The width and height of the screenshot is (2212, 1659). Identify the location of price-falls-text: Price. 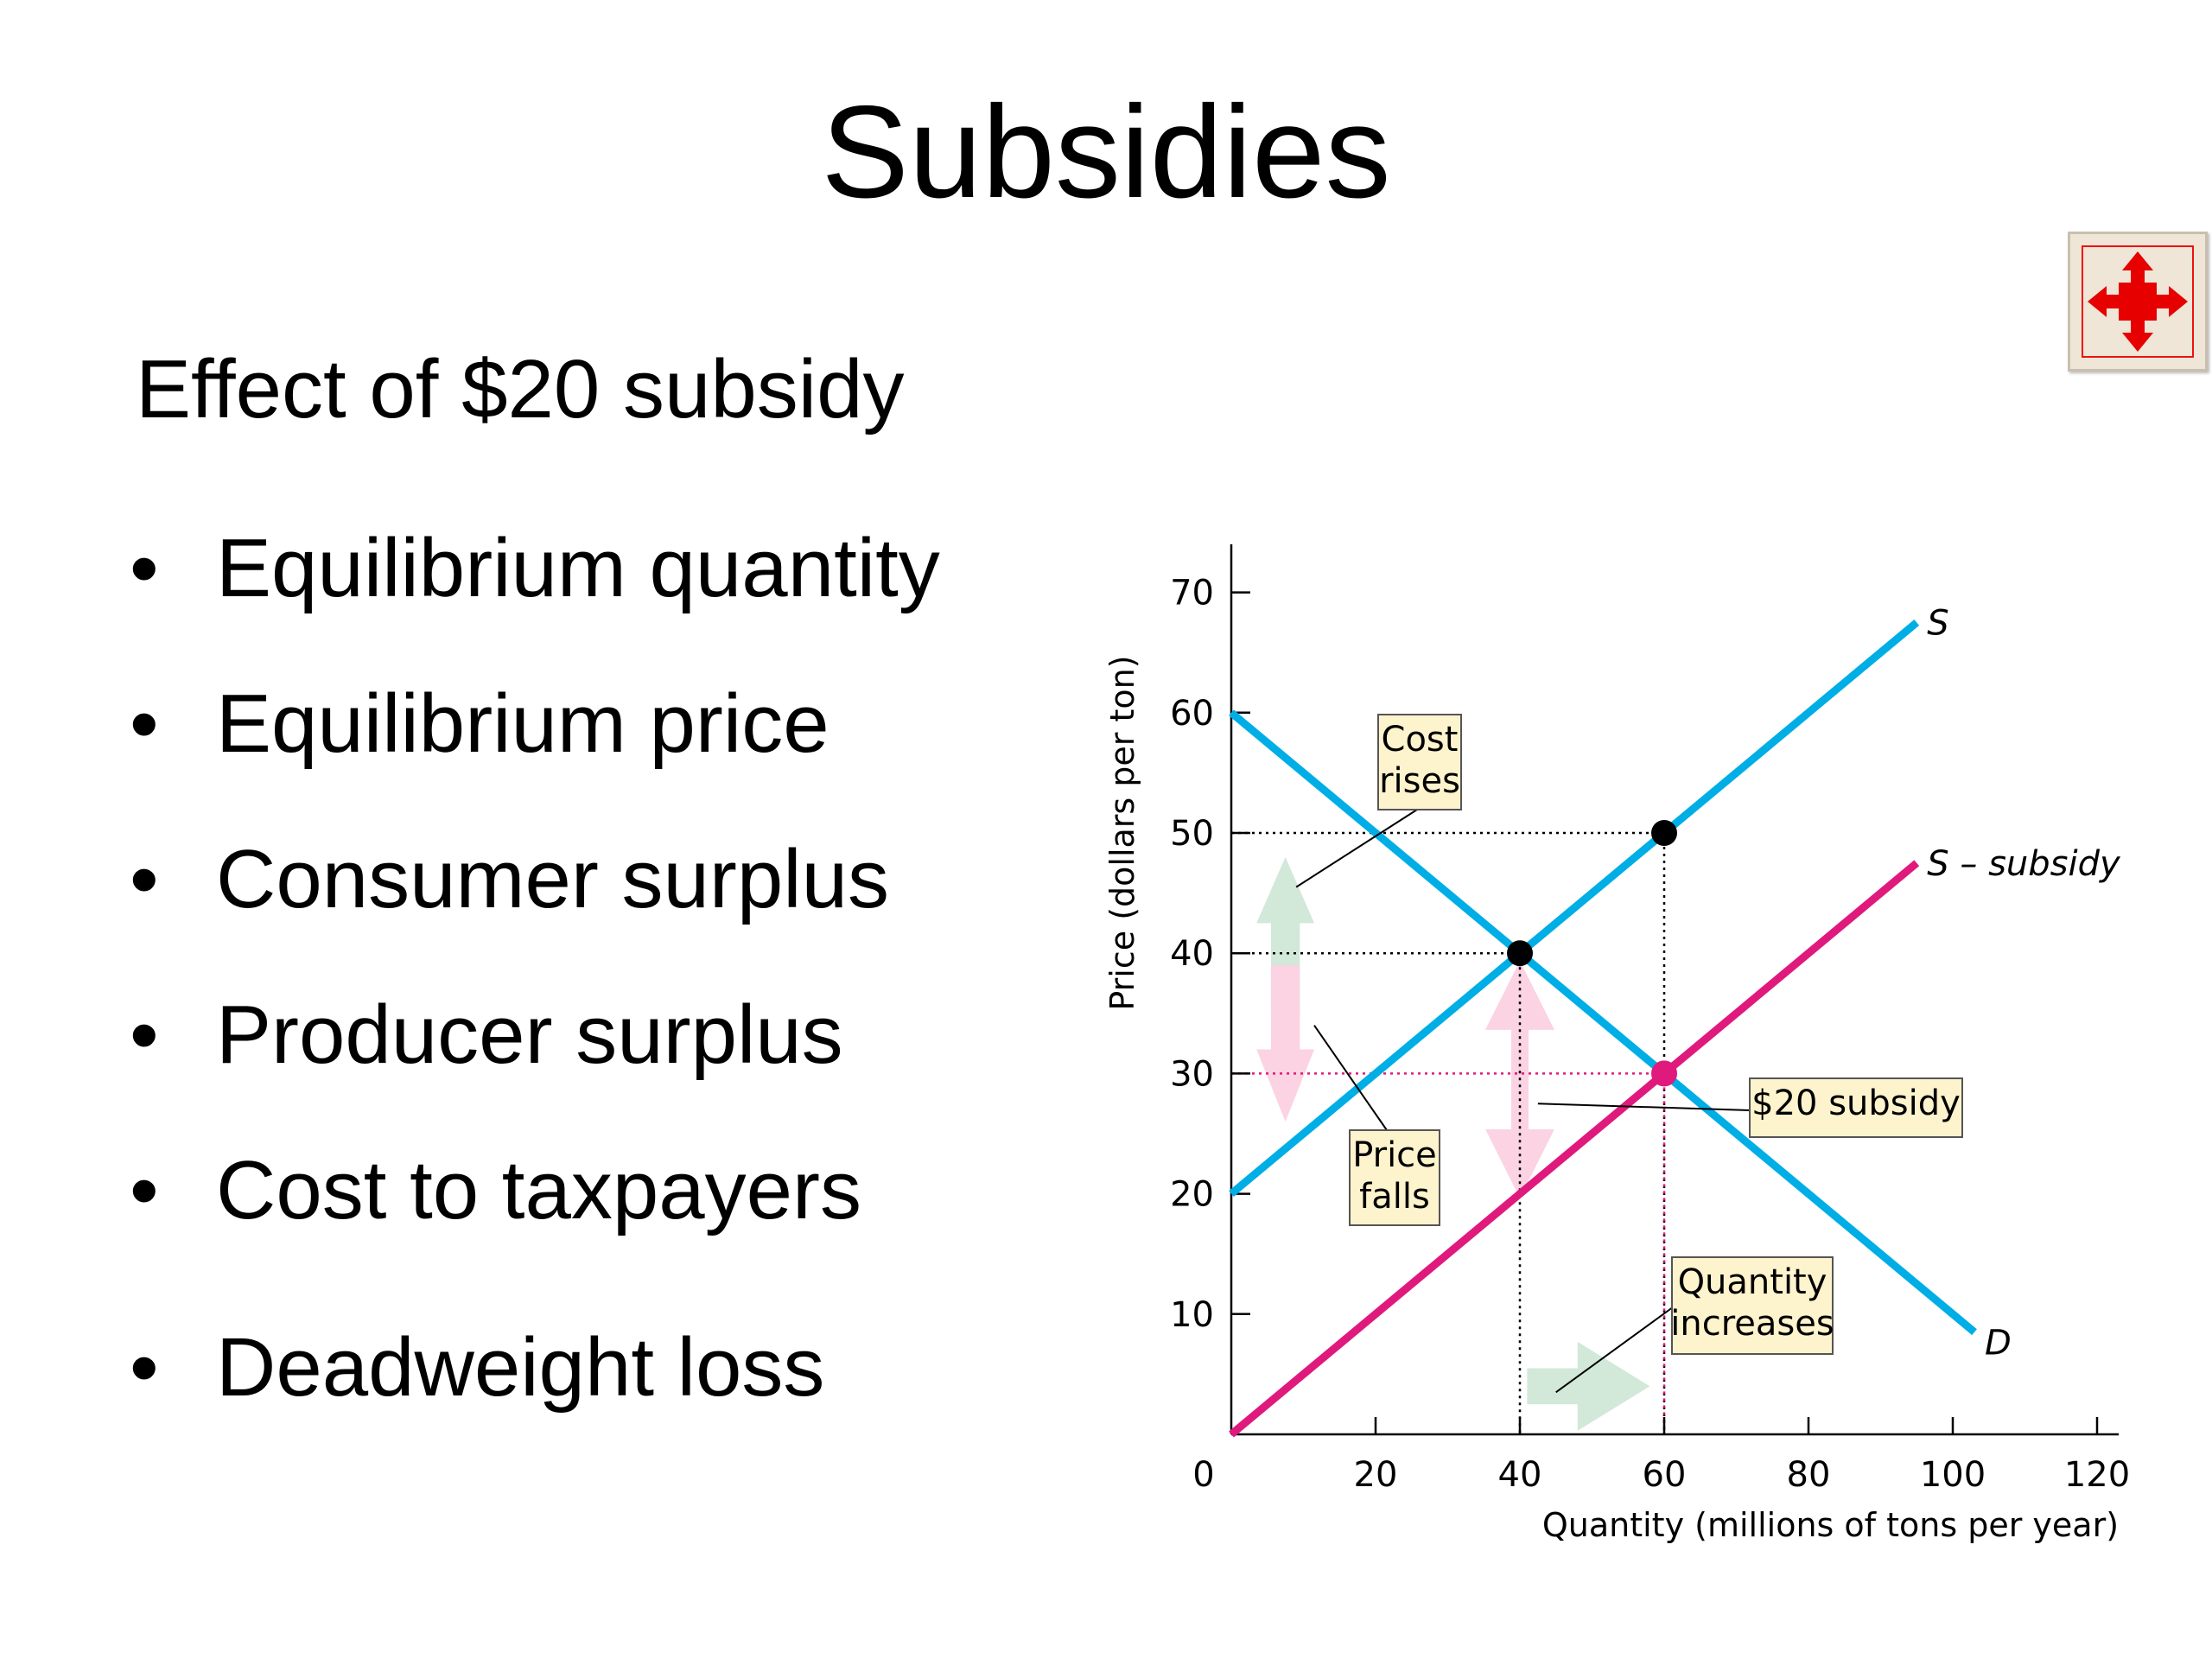
(1394, 1155).